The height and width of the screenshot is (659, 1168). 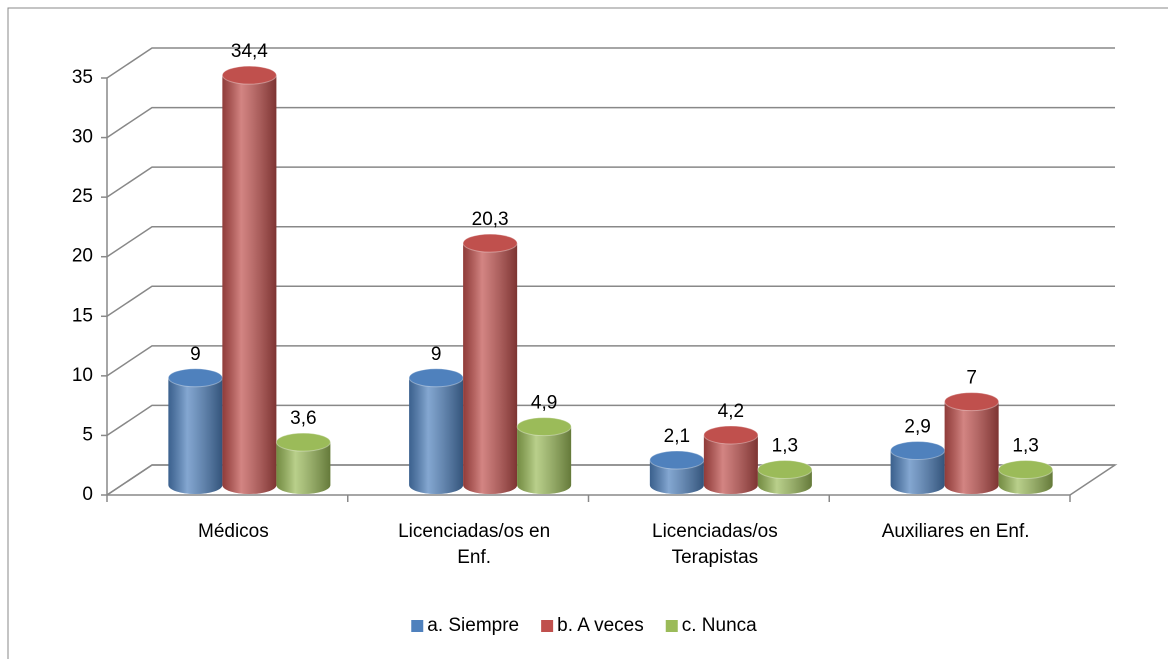 I want to click on data-label: 4,2, so click(x=731, y=411).